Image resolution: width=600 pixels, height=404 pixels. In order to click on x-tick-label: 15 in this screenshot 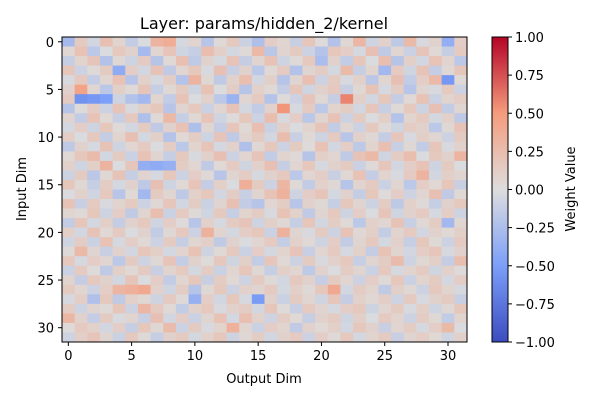, I will do `click(258, 356)`.